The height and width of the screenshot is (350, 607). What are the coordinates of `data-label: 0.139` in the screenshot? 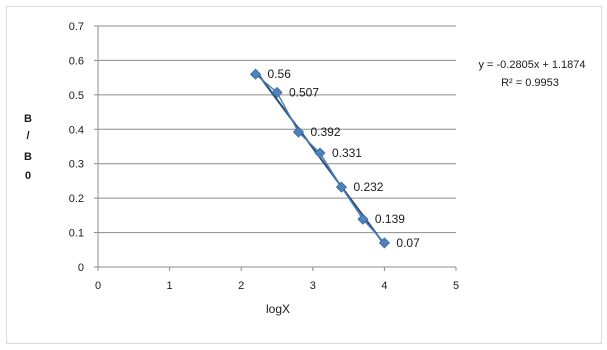 It's located at (390, 219).